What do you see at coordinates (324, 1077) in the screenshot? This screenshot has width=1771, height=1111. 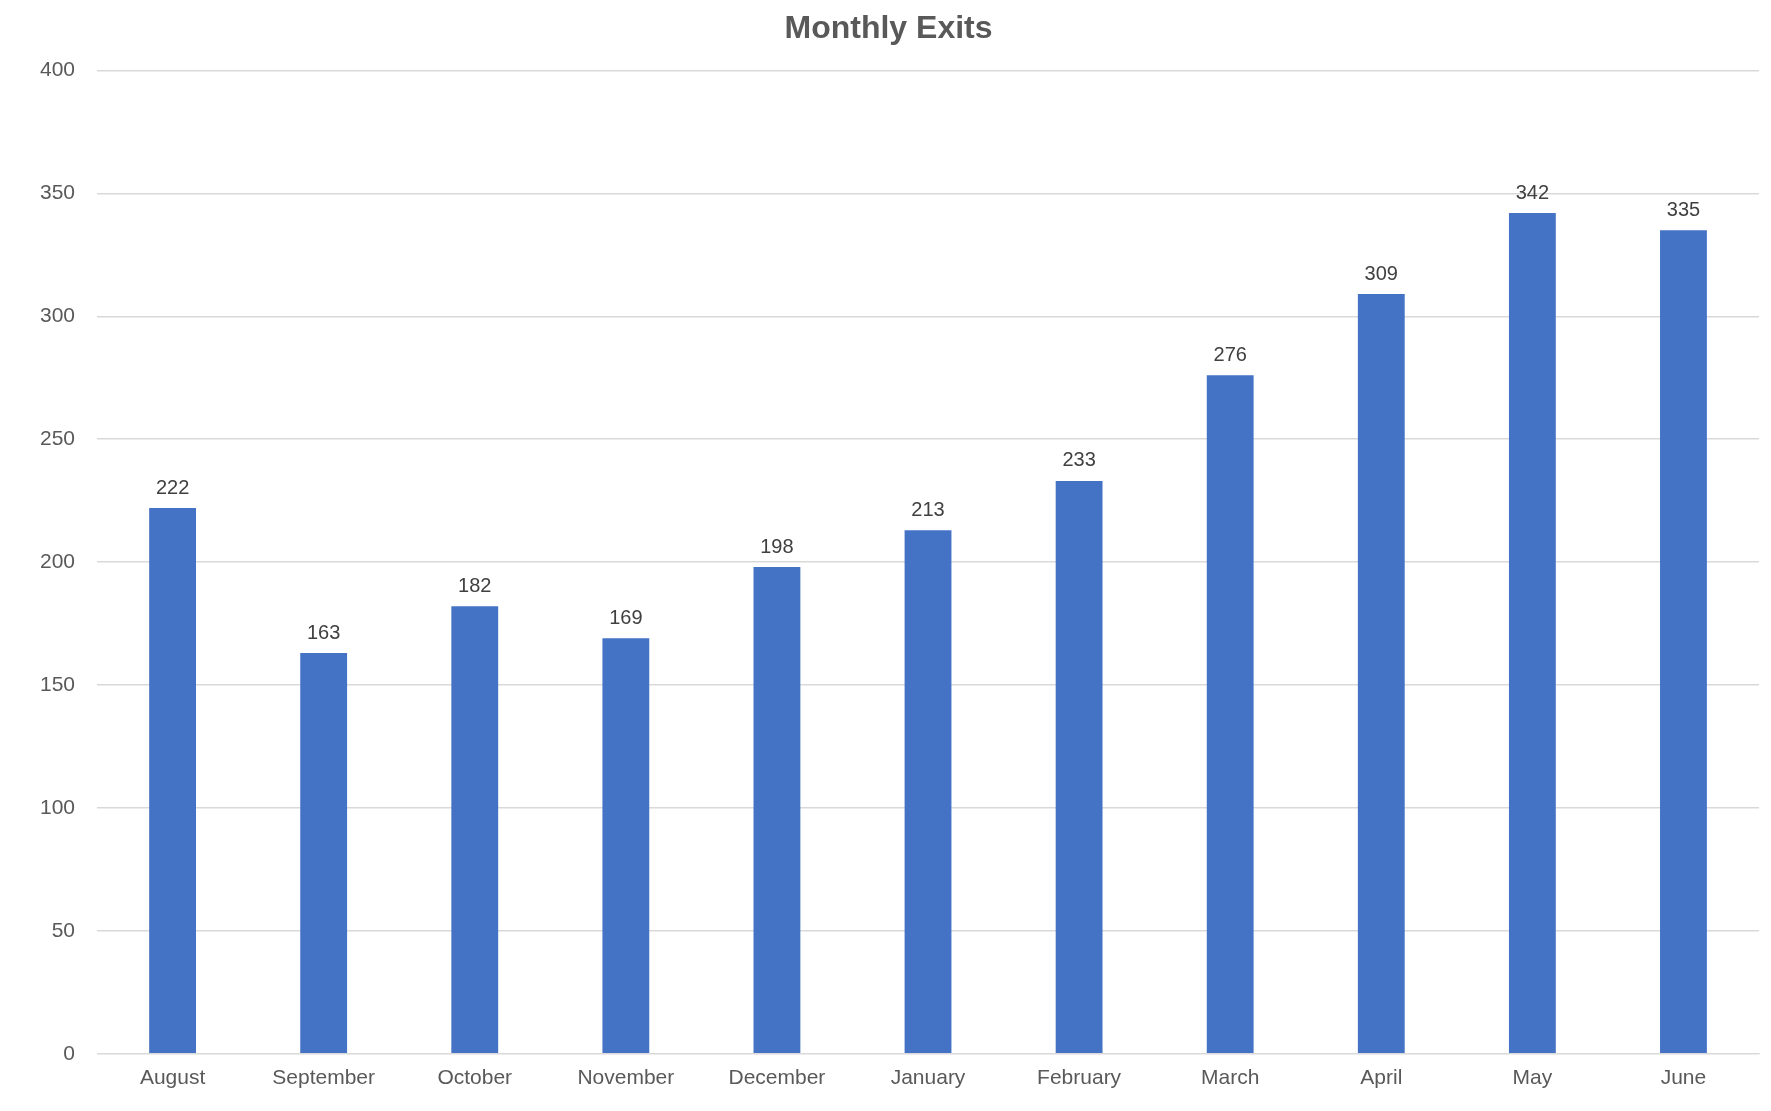 I see `x-tick-label: September` at bounding box center [324, 1077].